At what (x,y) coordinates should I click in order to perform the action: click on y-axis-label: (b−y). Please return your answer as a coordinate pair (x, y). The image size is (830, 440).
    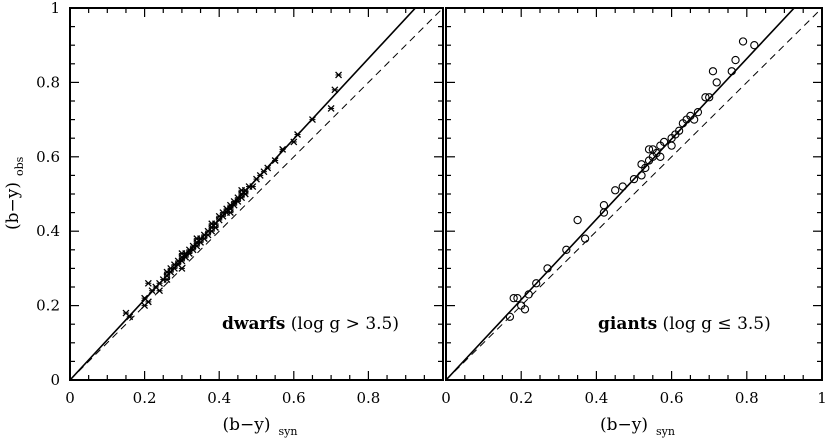
    Looking at the image, I should click on (13, 206).